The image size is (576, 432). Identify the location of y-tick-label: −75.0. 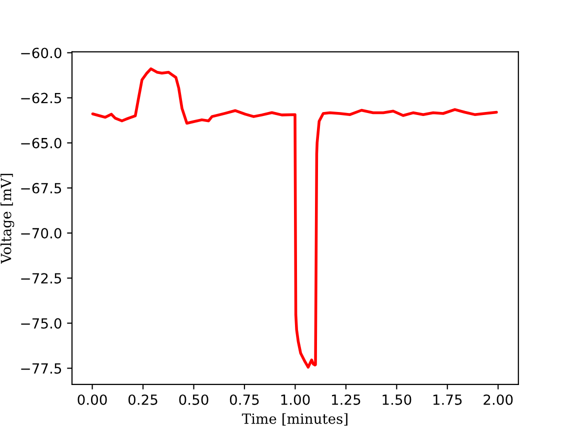
(41, 323).